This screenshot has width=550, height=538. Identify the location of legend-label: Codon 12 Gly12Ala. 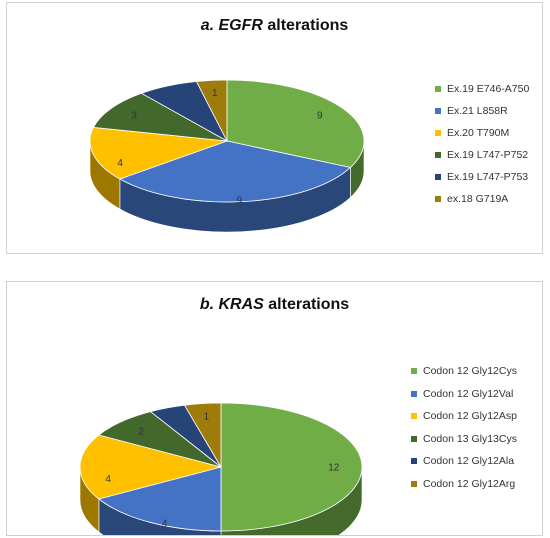
(469, 461).